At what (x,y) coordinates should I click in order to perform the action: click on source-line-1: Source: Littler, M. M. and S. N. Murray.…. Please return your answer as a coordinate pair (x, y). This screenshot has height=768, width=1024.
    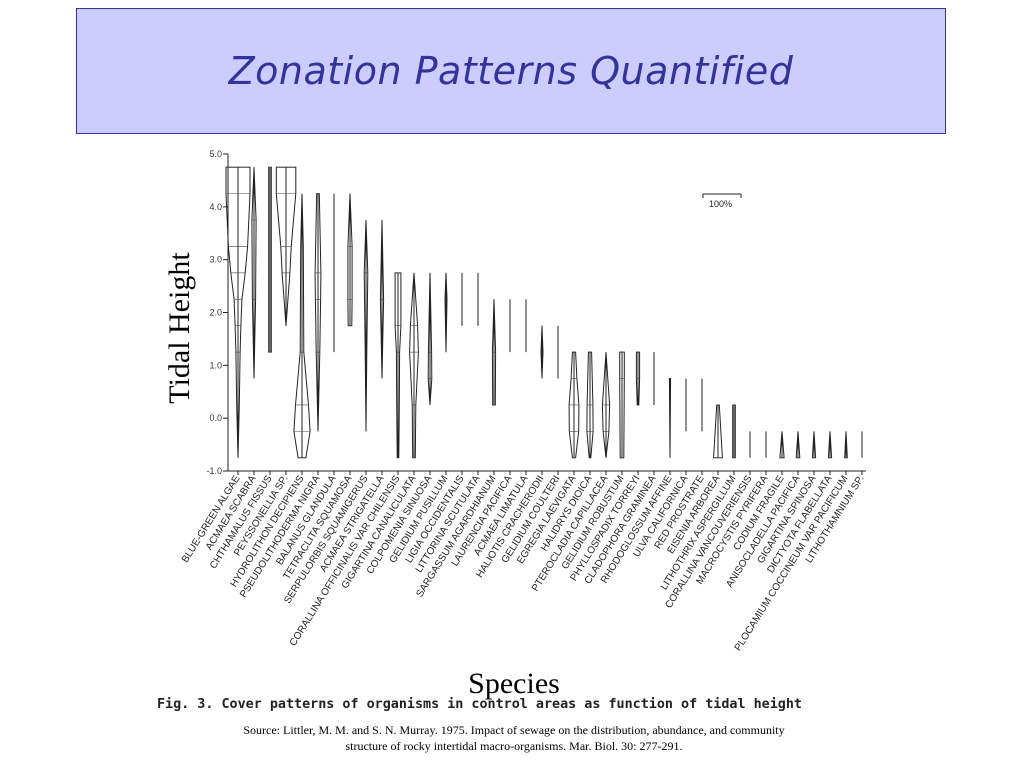
    Looking at the image, I should click on (514, 730).